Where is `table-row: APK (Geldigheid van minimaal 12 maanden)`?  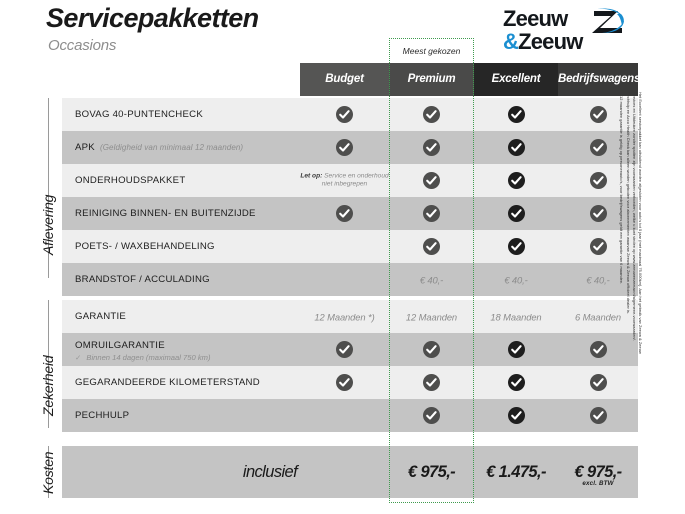
table-row: APK (Geldigheid van minimaal 12 maanden) is located at coordinates (350, 147).